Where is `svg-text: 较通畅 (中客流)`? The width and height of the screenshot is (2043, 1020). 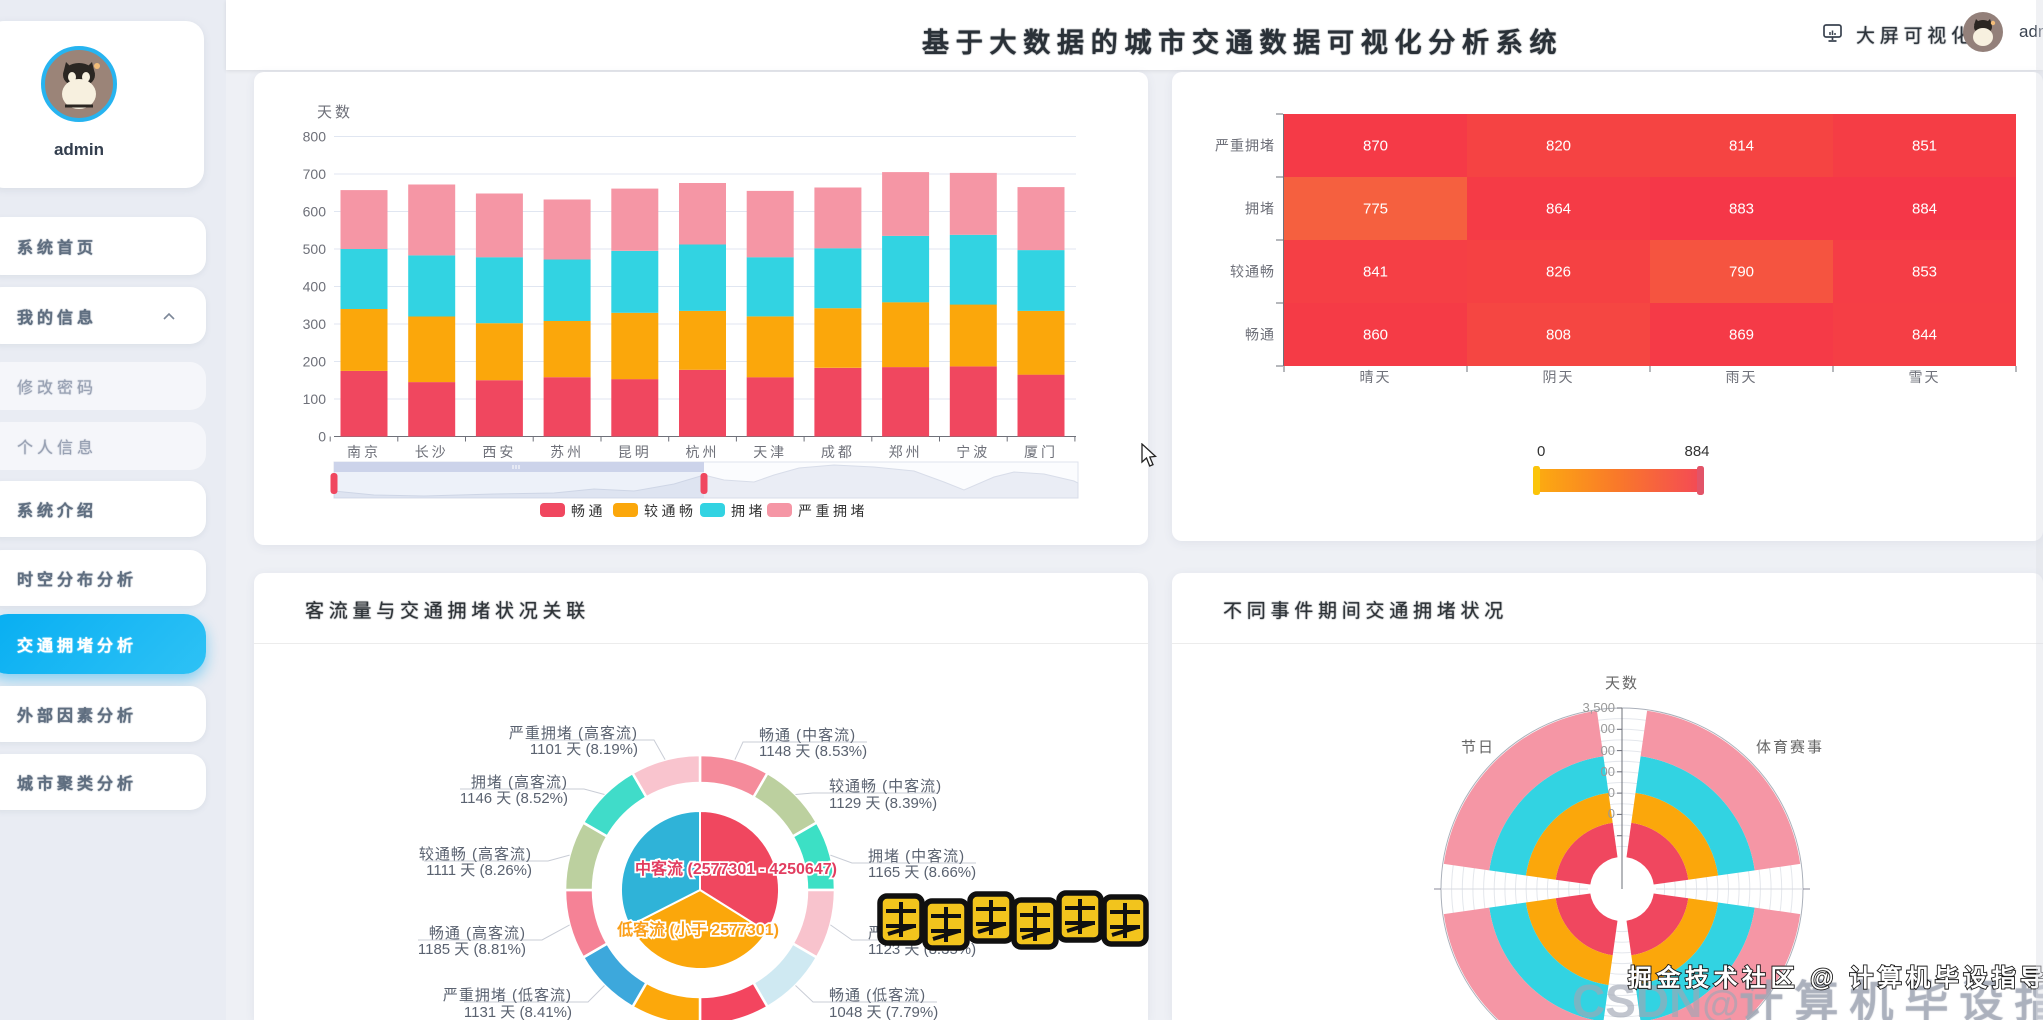 svg-text: 较通畅 (中客流) is located at coordinates (885, 786).